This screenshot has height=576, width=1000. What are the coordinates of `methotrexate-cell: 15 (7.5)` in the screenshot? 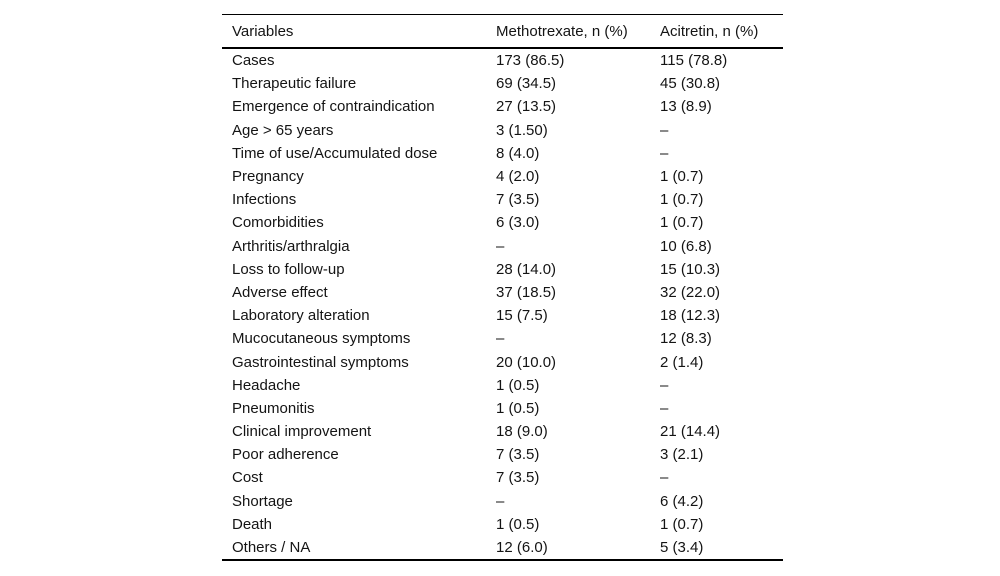 It's located at (522, 316).